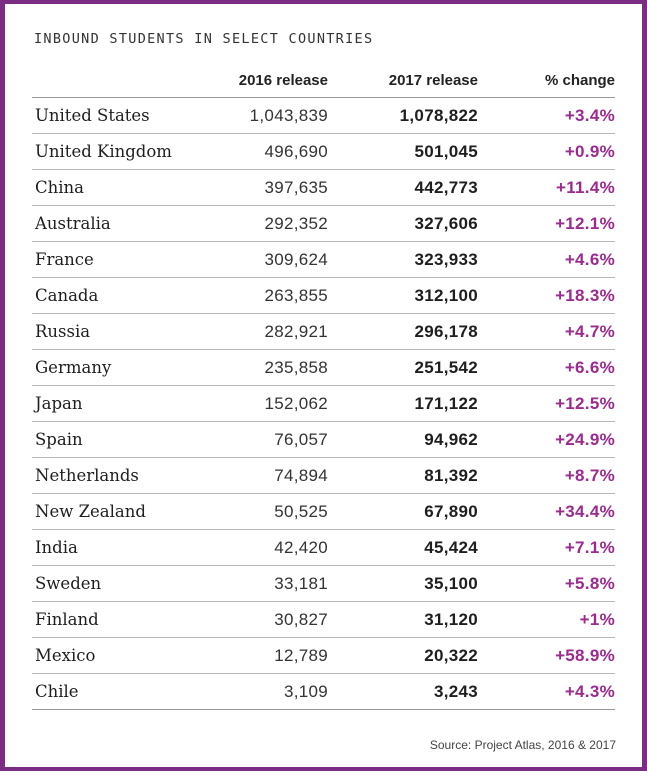  I want to click on percent-change-cell: +0.9%, so click(546, 151).